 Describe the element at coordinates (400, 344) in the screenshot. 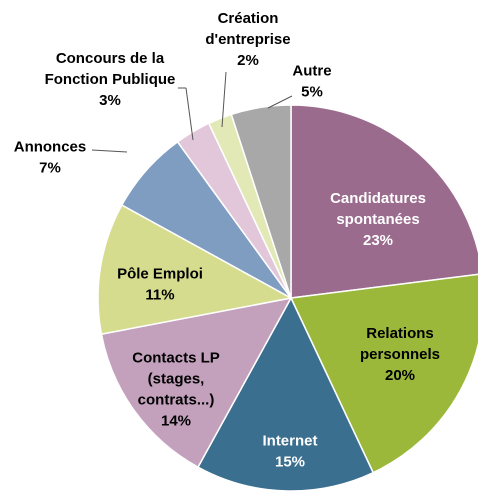

I see `slice-label: Relations personnels` at that location.